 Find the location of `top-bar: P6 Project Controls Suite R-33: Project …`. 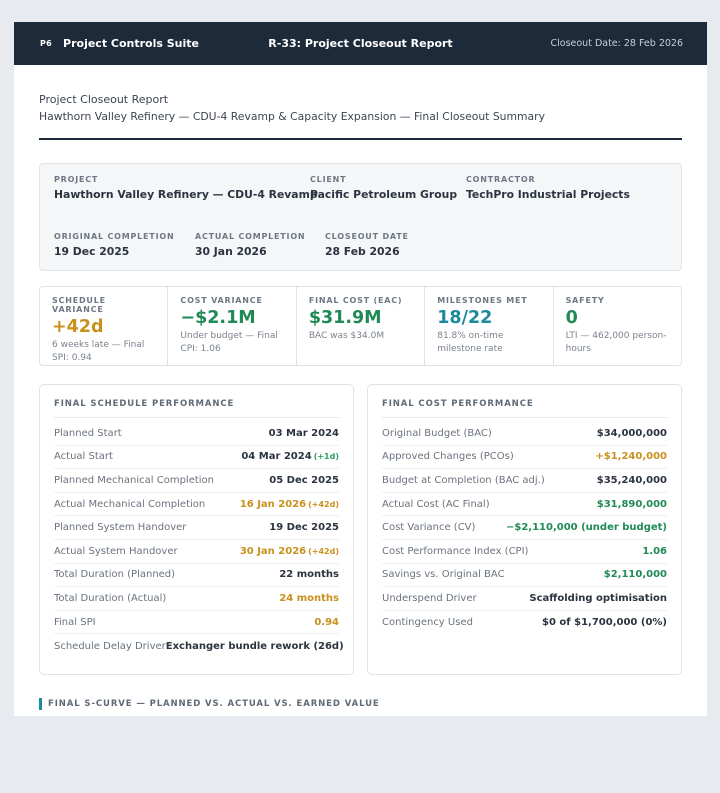

top-bar: P6 Project Controls Suite R-33: Project … is located at coordinates (360, 43).